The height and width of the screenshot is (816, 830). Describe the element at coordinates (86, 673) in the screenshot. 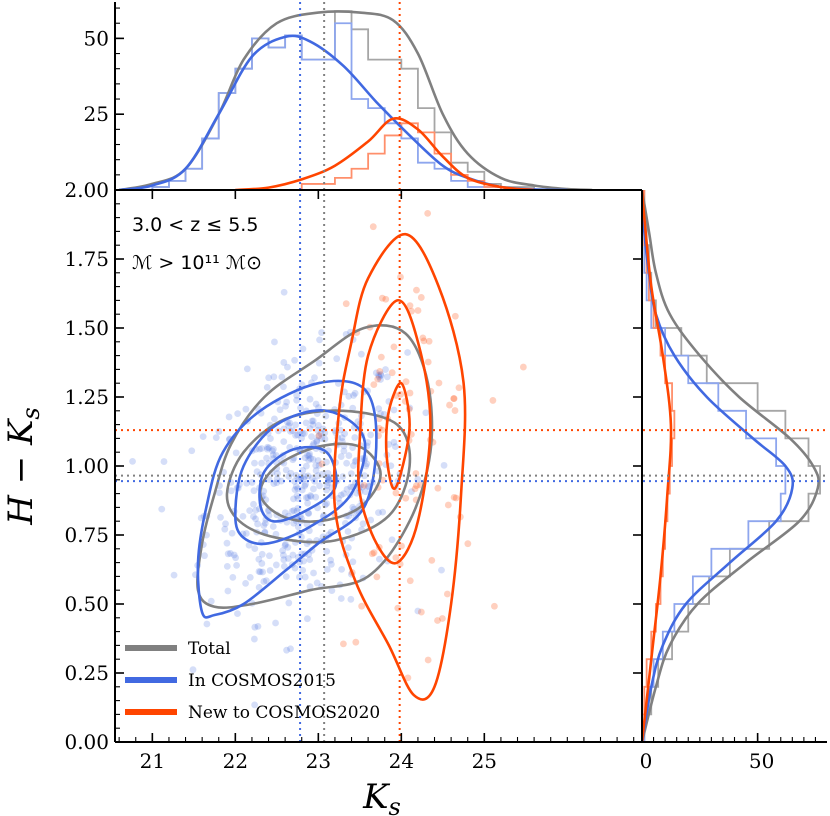

I see `y-tick-label: 0.25` at that location.